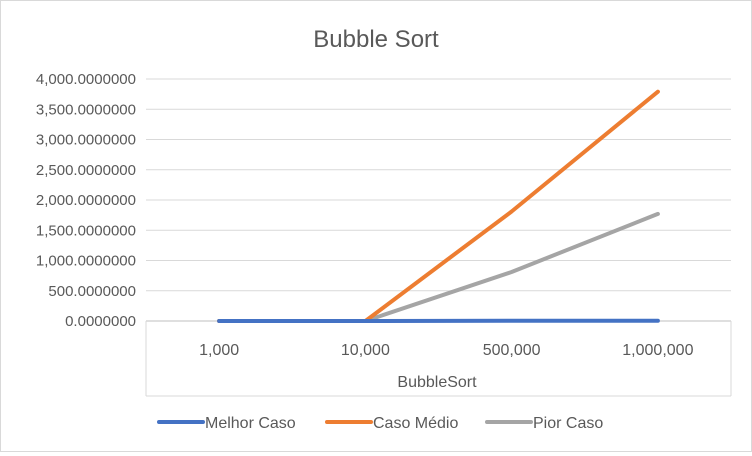  I want to click on y-tick-label: 1,500.0000000, so click(86, 230).